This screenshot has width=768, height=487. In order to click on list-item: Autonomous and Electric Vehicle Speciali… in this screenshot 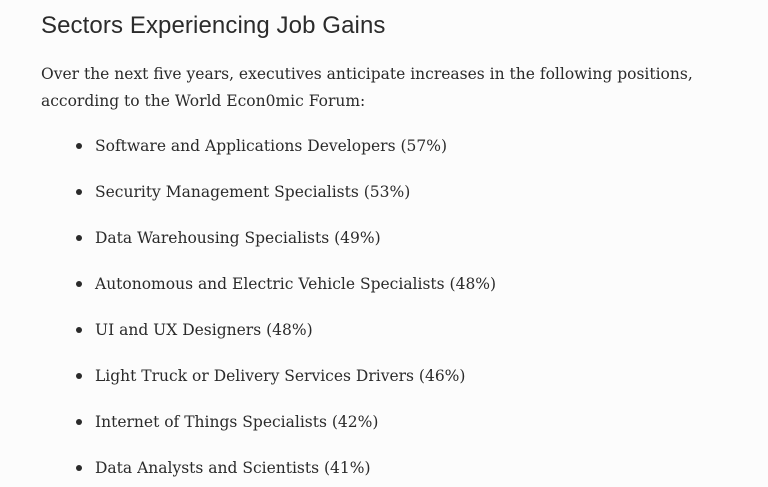, I will do `click(286, 284)`.